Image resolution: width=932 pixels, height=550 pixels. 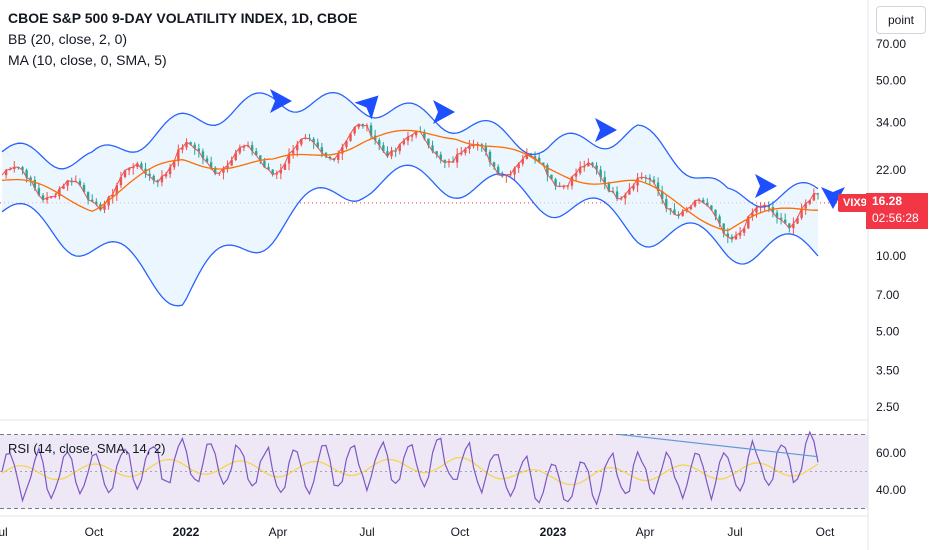 What do you see at coordinates (891, 80) in the screenshot?
I see `price-tick-label: 50.00` at bounding box center [891, 80].